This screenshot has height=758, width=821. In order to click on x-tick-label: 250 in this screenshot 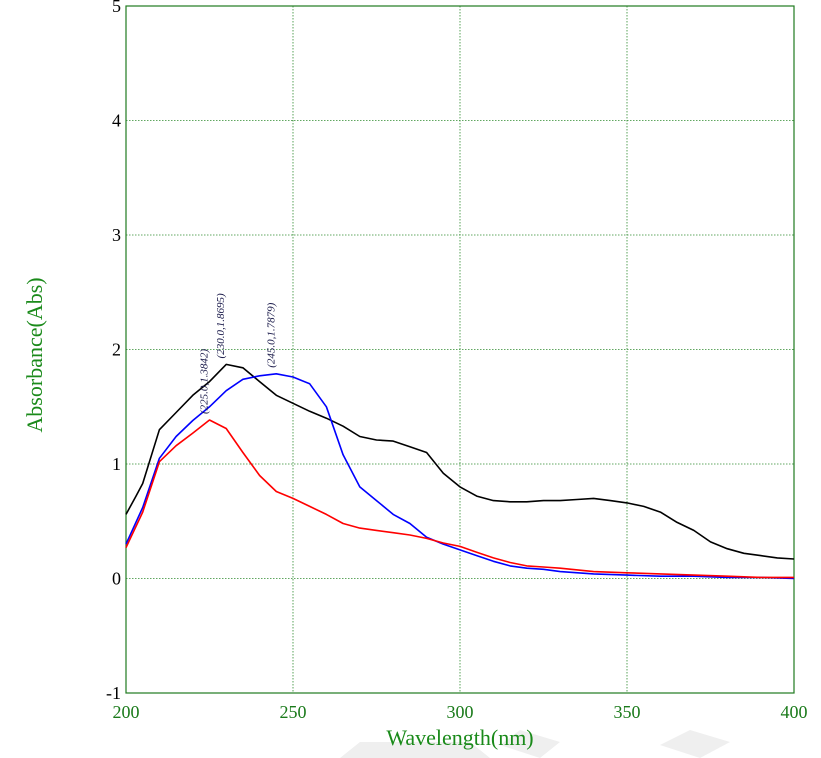, I will do `click(293, 712)`.